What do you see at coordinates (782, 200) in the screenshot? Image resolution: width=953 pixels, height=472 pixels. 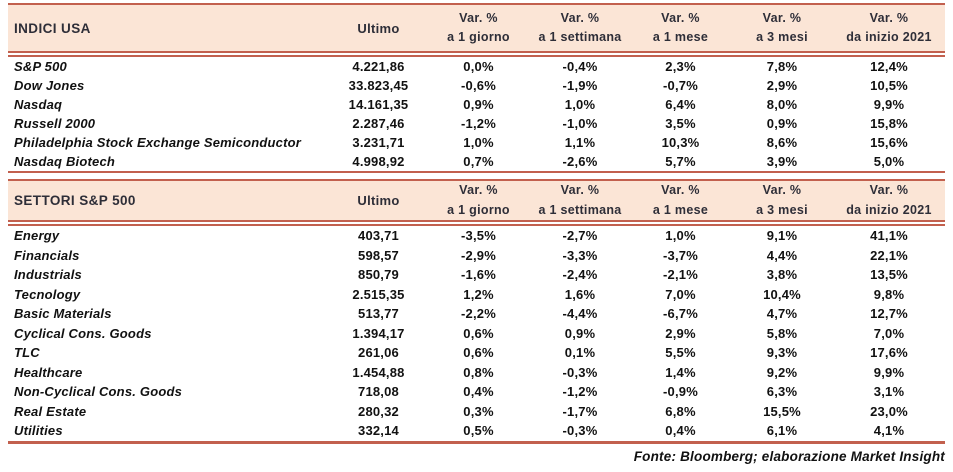 I see `column-header-var-3-mesi: Var. % a 3 mesi` at bounding box center [782, 200].